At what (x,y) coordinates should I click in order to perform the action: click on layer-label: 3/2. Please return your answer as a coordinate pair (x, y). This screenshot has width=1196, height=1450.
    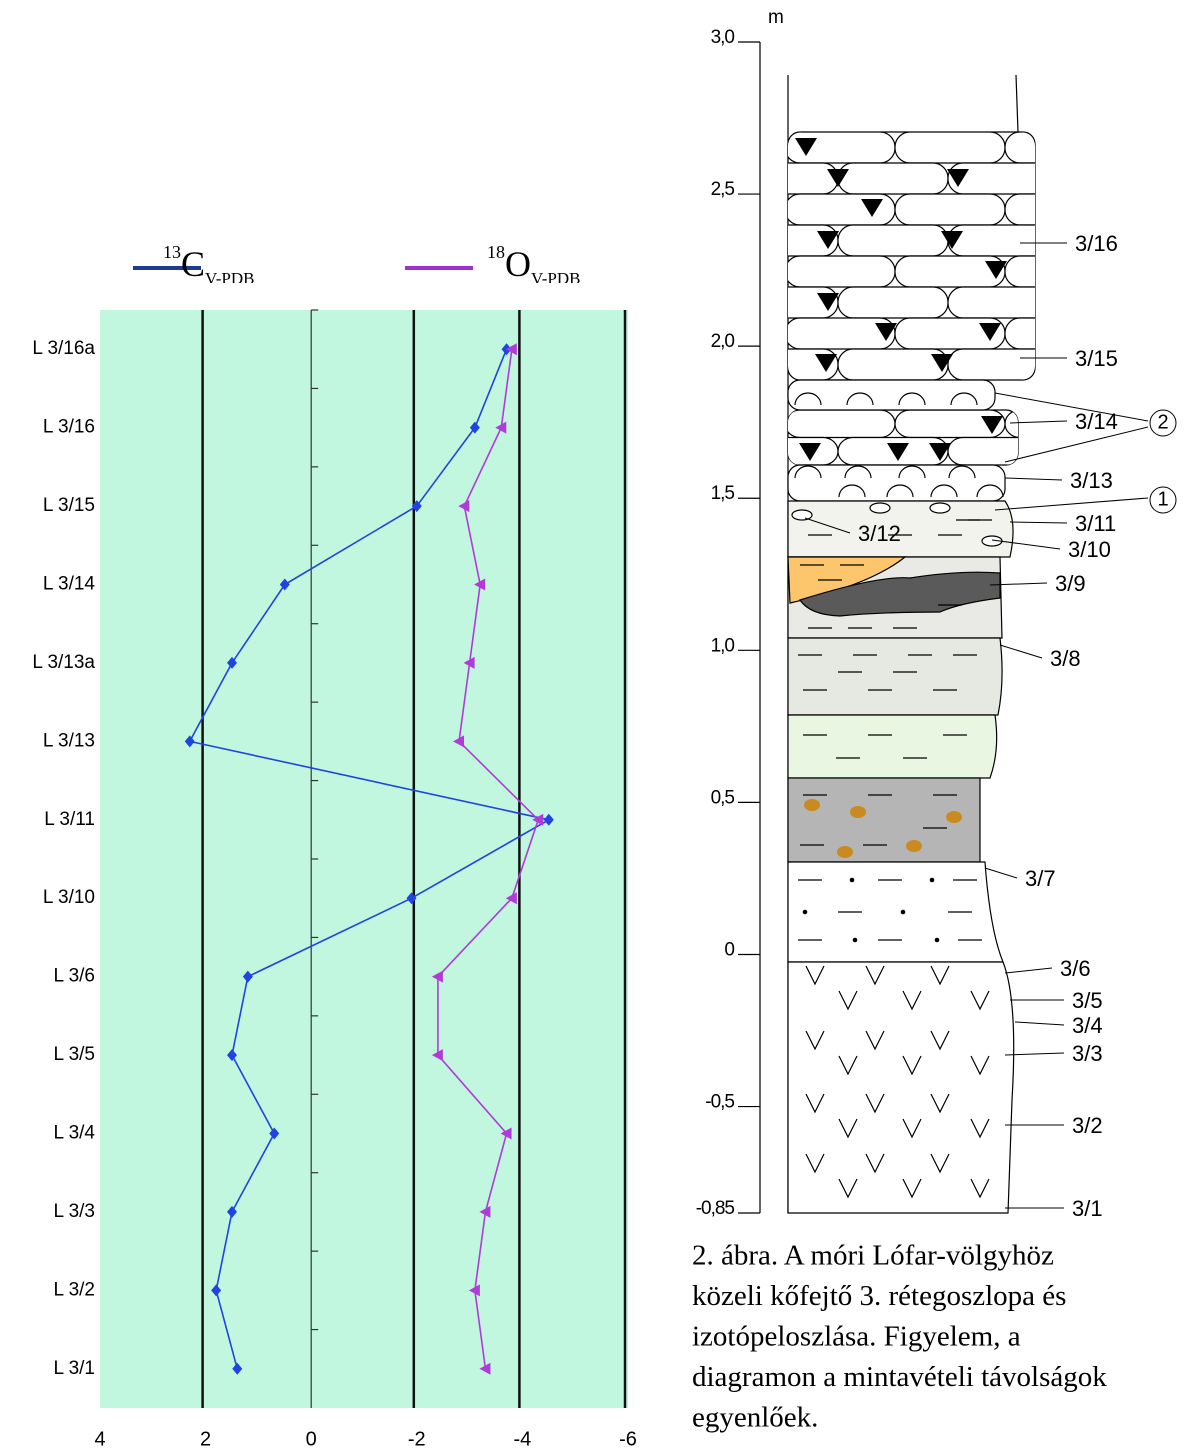
    Looking at the image, I should click on (1087, 1125).